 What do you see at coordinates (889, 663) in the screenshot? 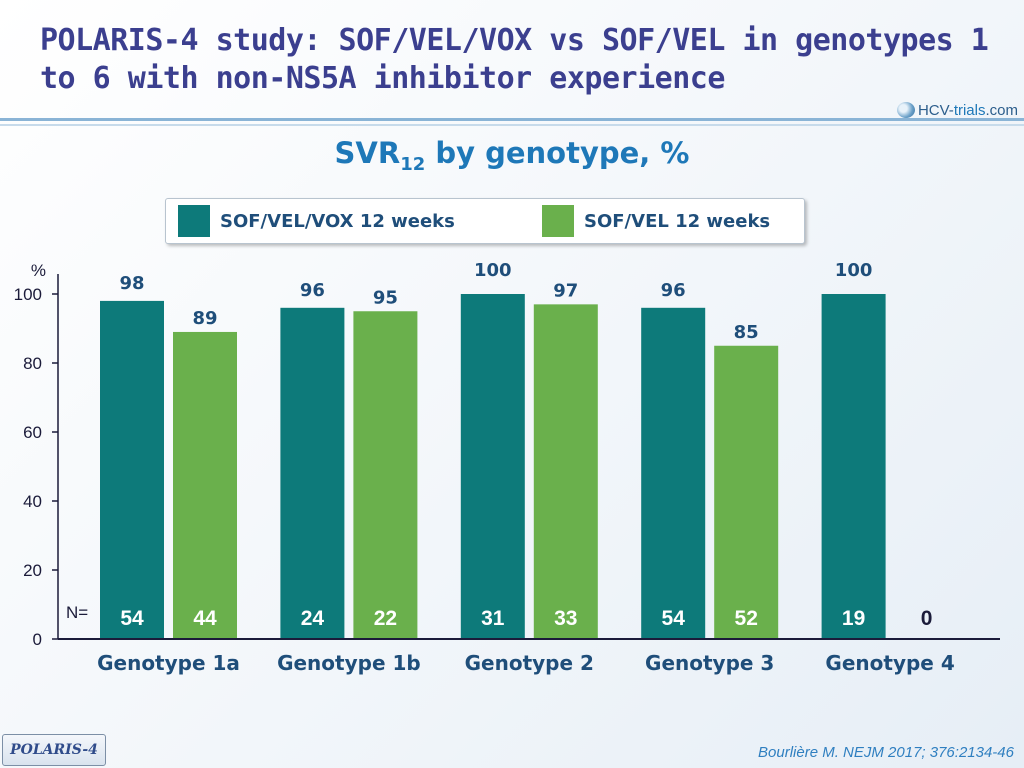
I see `category-label: Genotype 4` at bounding box center [889, 663].